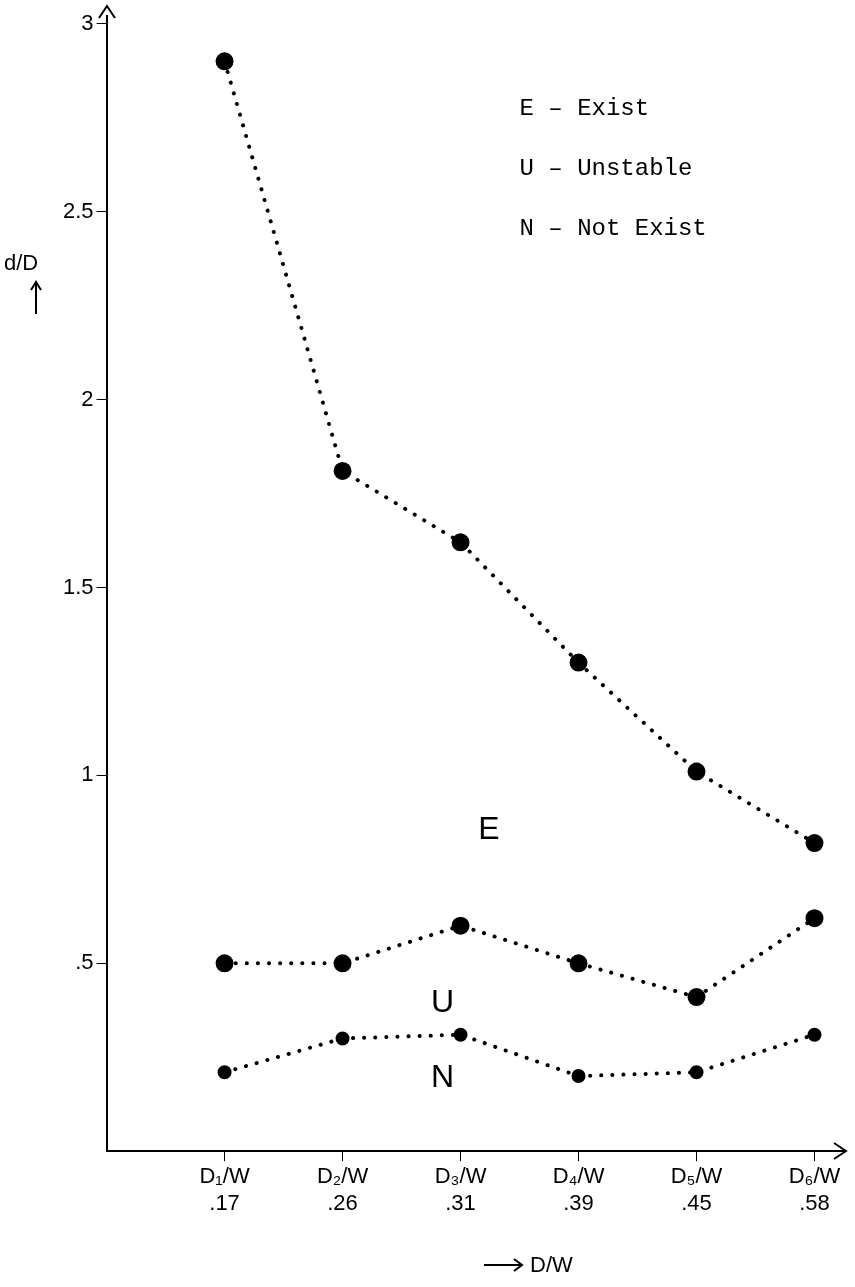  Describe the element at coordinates (87, 22) in the screenshot. I see `y-tick-label: 3` at that location.